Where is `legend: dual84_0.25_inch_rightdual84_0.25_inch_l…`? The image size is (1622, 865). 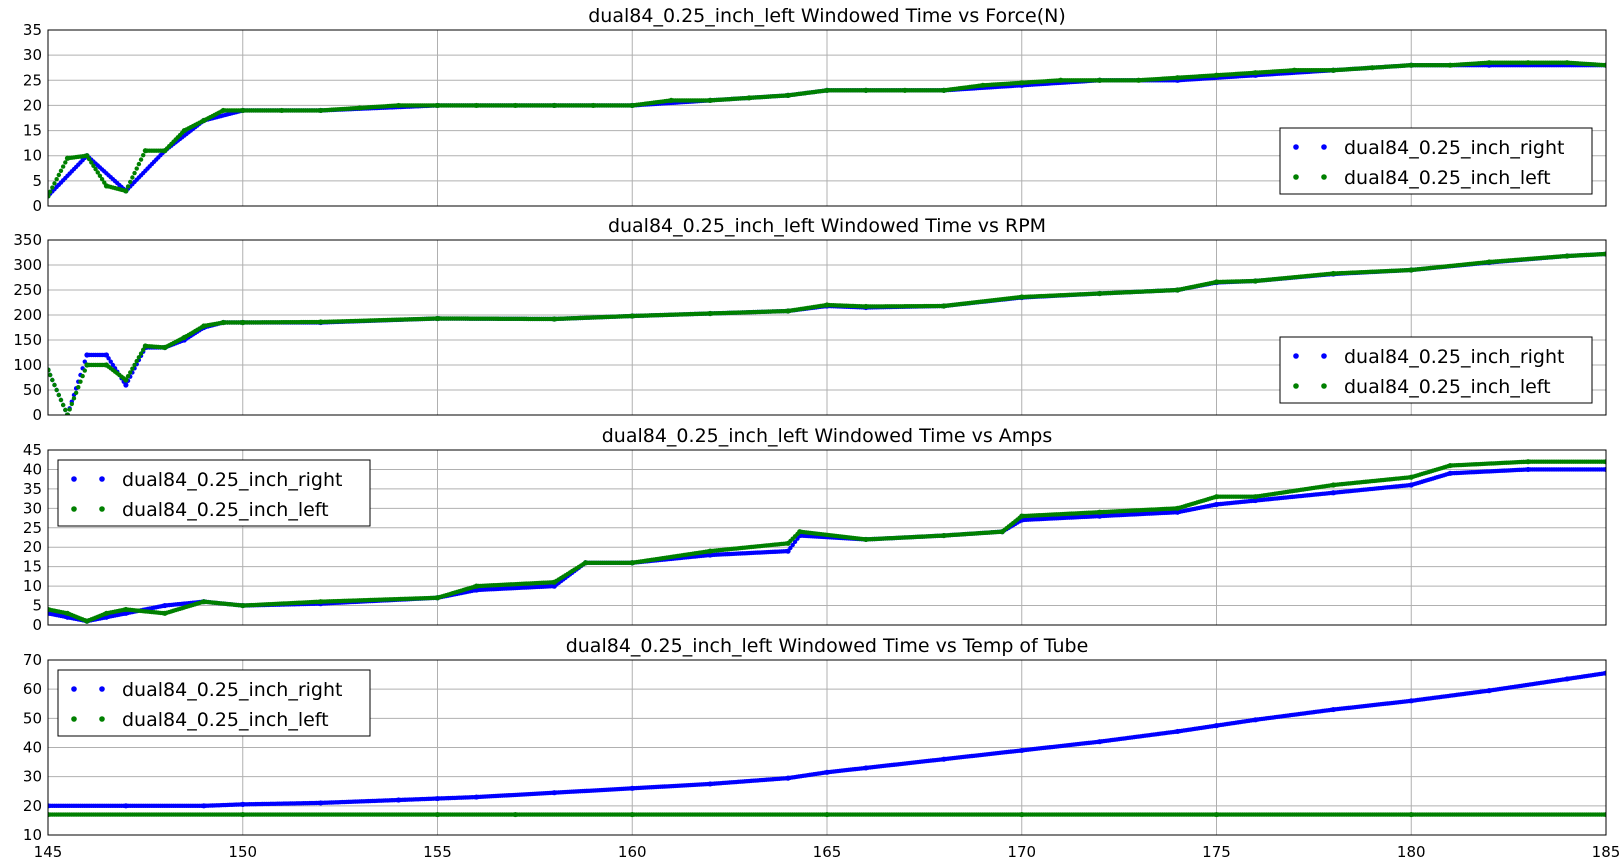
legend: dual84_0.25_inch_rightdual84_0.25_inch_l… is located at coordinates (1436, 370).